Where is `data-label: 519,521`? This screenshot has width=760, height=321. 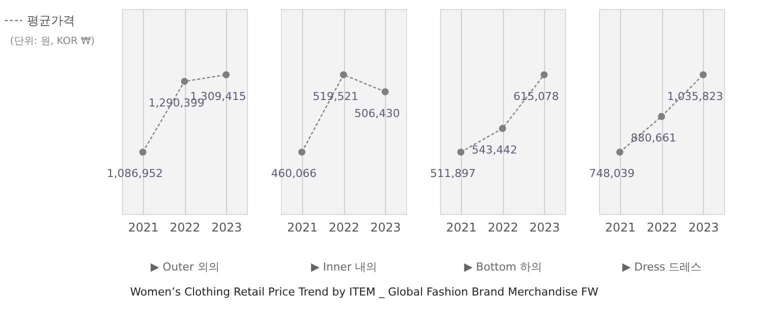
data-label: 519,521 is located at coordinates (335, 96).